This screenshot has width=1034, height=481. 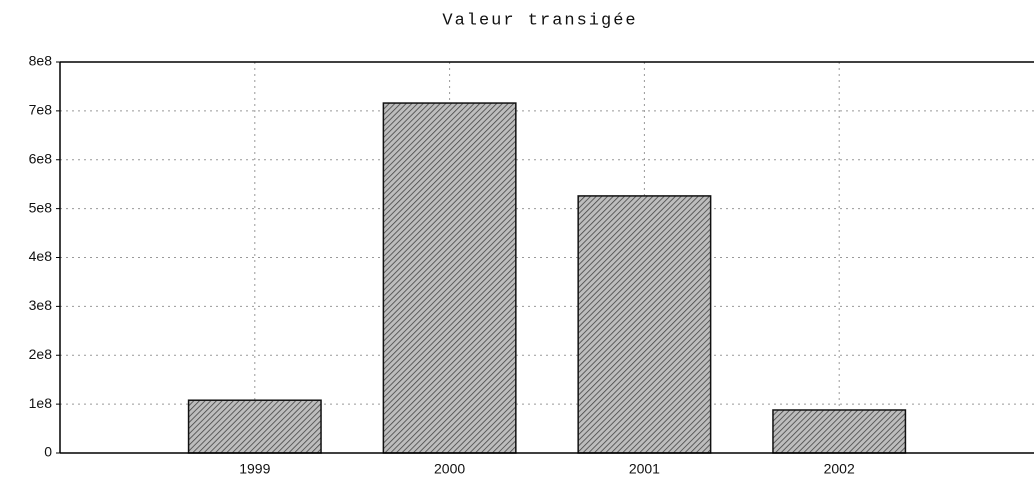 I want to click on x-tick-label: 2001, so click(x=644, y=469).